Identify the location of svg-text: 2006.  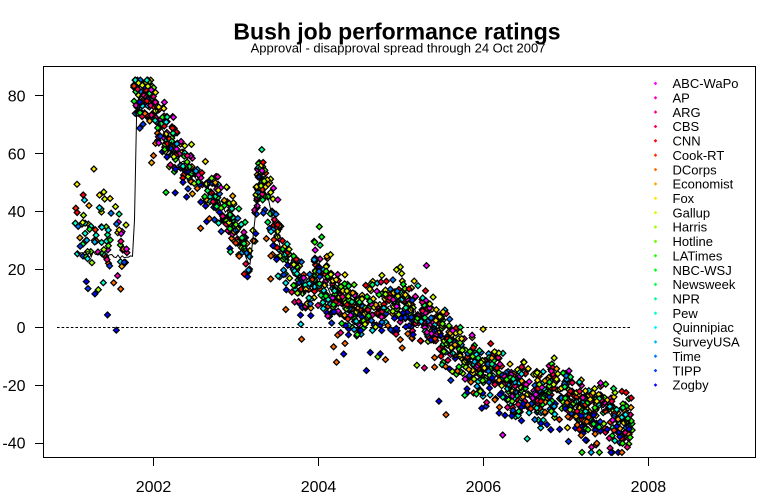
(484, 487).